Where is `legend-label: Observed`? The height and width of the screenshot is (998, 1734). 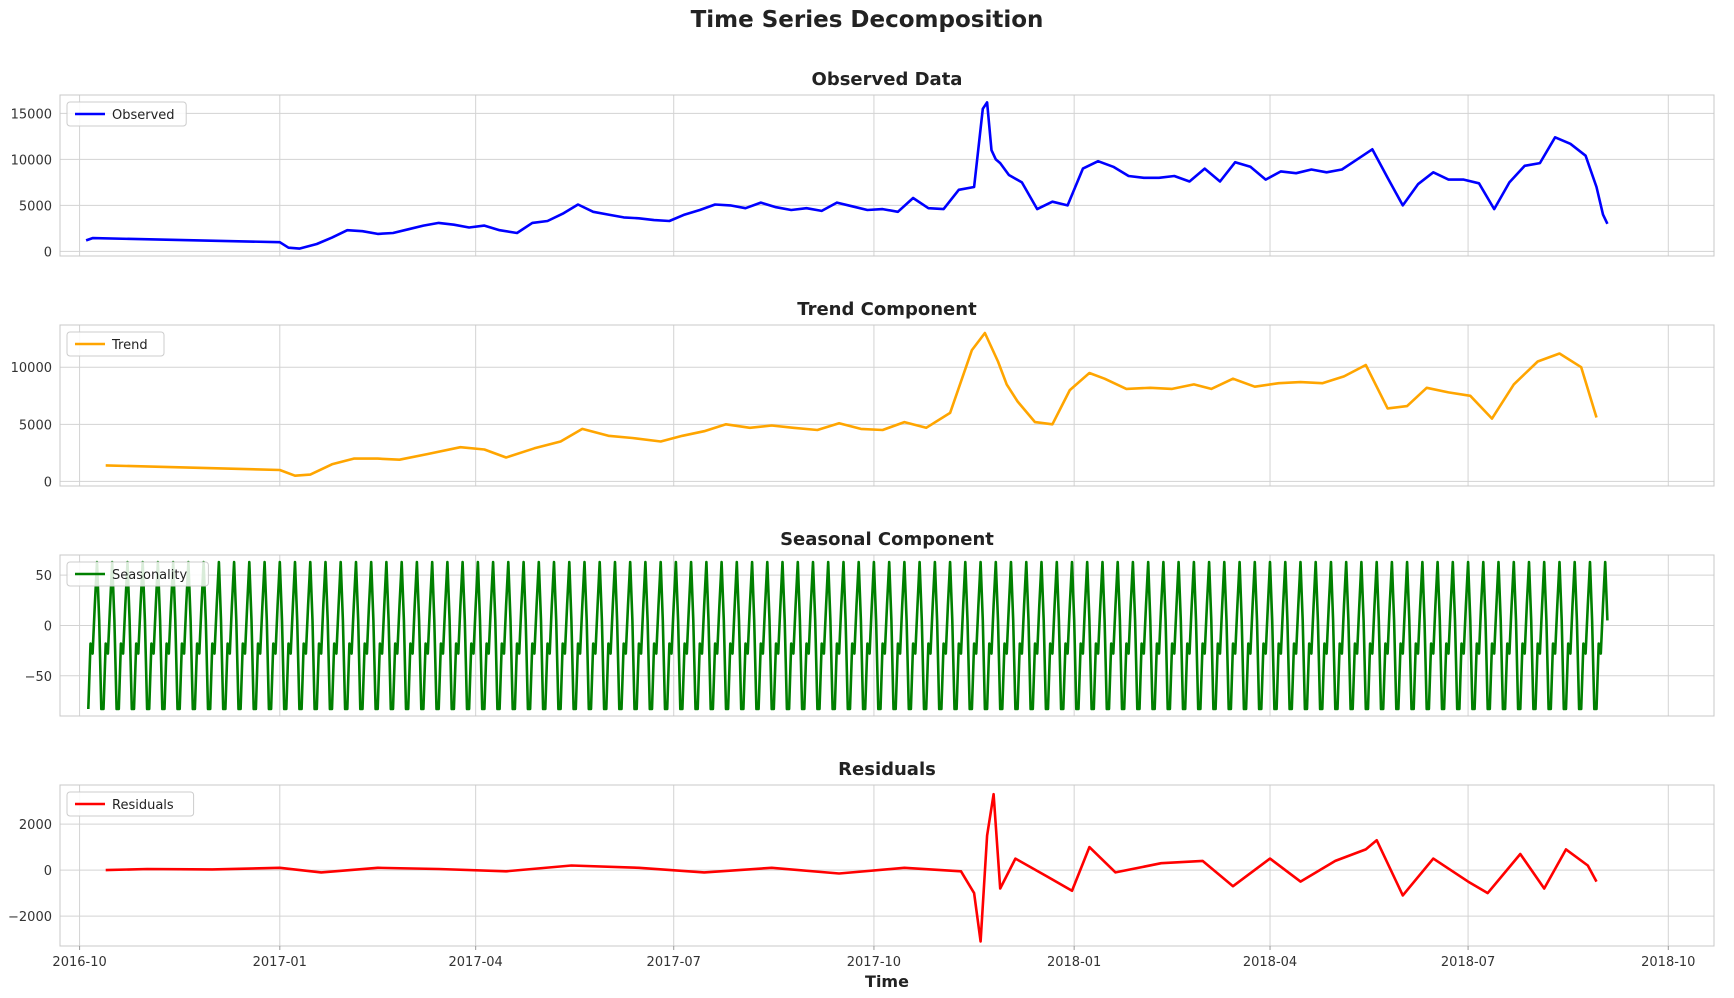 legend-label: Observed is located at coordinates (143, 115).